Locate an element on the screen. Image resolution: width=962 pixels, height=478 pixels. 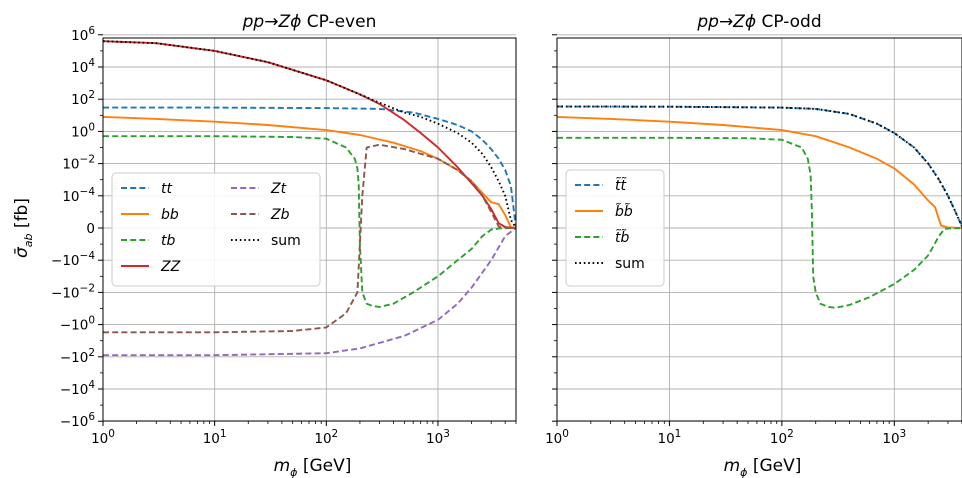
legend-label: tt is located at coordinates (166, 189).